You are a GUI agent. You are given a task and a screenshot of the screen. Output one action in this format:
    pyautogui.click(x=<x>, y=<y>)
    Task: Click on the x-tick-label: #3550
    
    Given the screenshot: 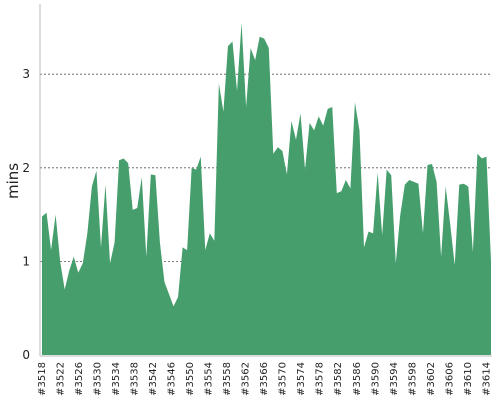 What is the action you would take?
    pyautogui.click(x=190, y=379)
    